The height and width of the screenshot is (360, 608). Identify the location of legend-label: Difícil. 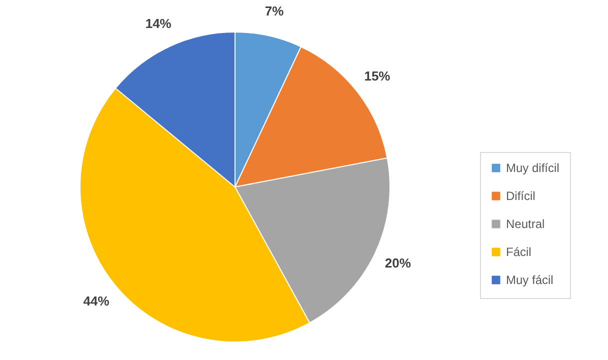
(521, 196).